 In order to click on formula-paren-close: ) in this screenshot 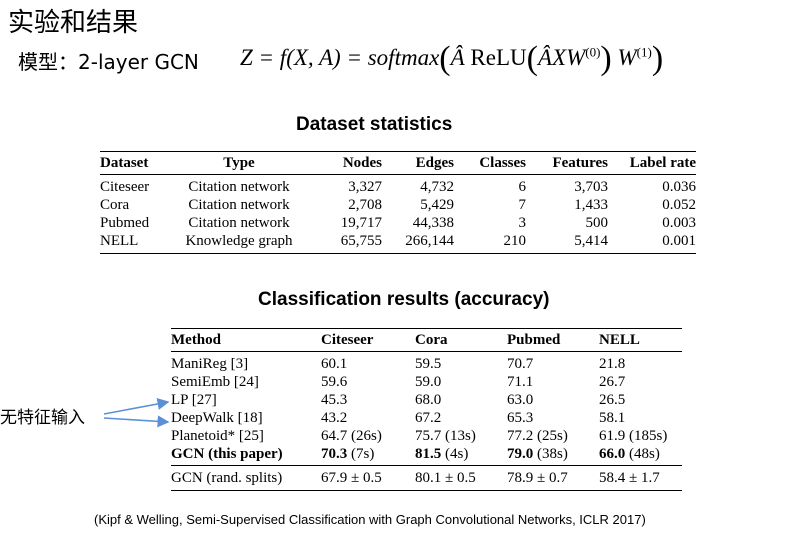, I will do `click(657, 58)`.